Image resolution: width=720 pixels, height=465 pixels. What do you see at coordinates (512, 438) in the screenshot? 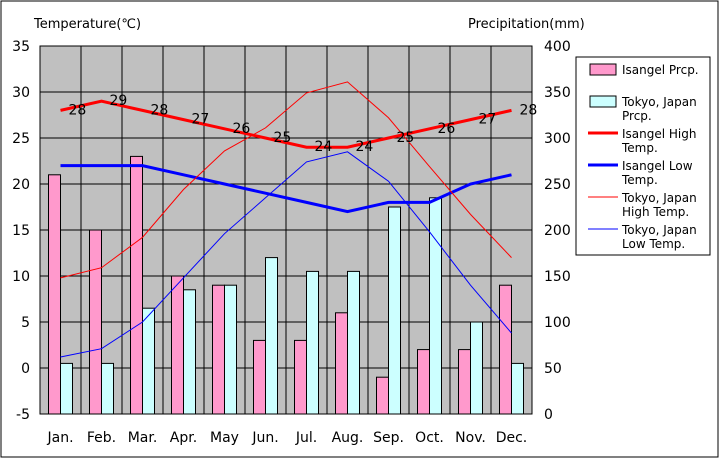
I see `category-label: Dec.` at bounding box center [512, 438].